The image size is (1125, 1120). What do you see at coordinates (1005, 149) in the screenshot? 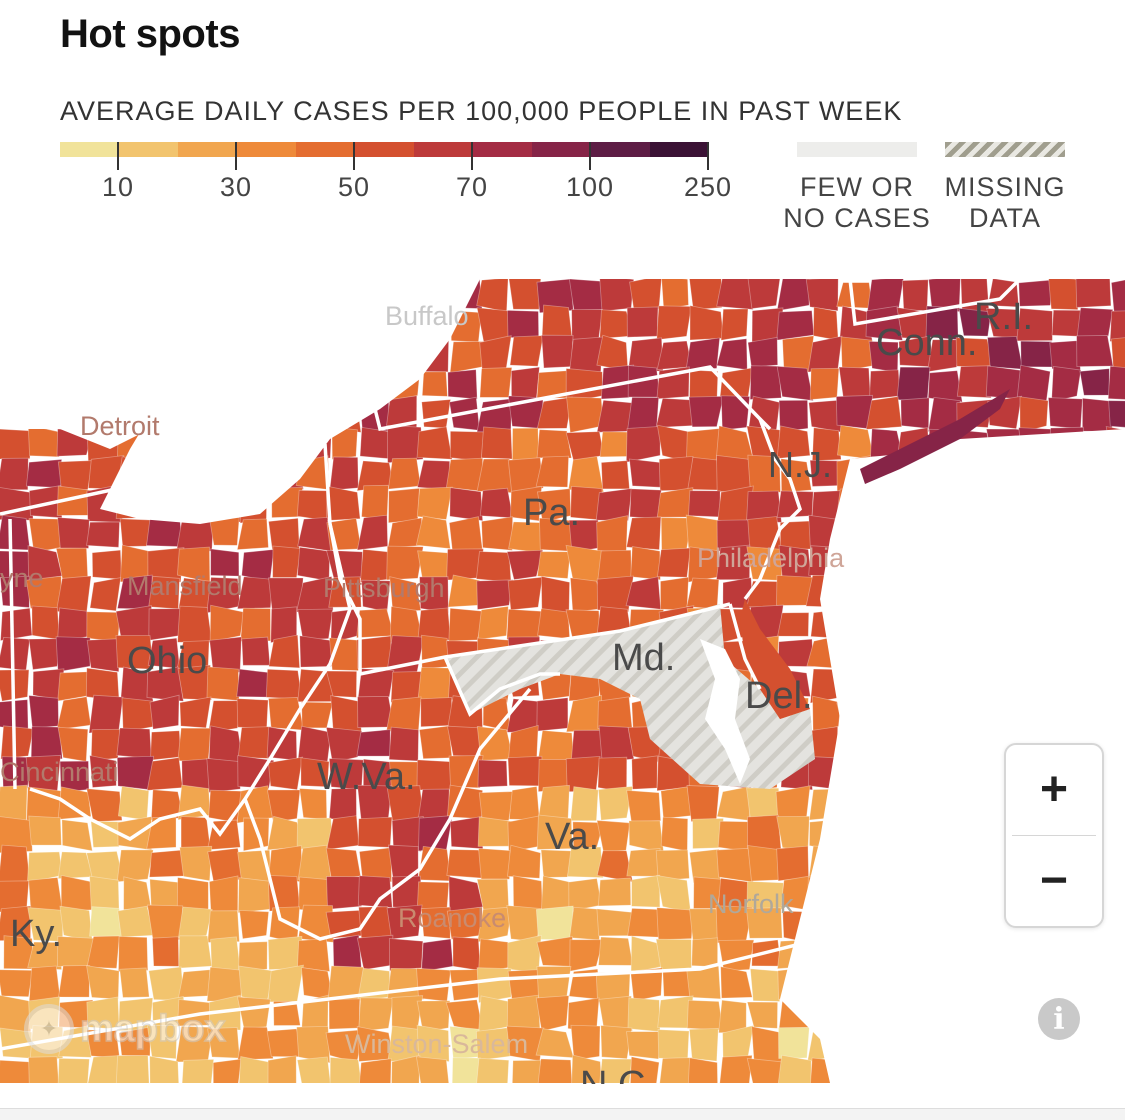
I see `missing-data-swatch` at bounding box center [1005, 149].